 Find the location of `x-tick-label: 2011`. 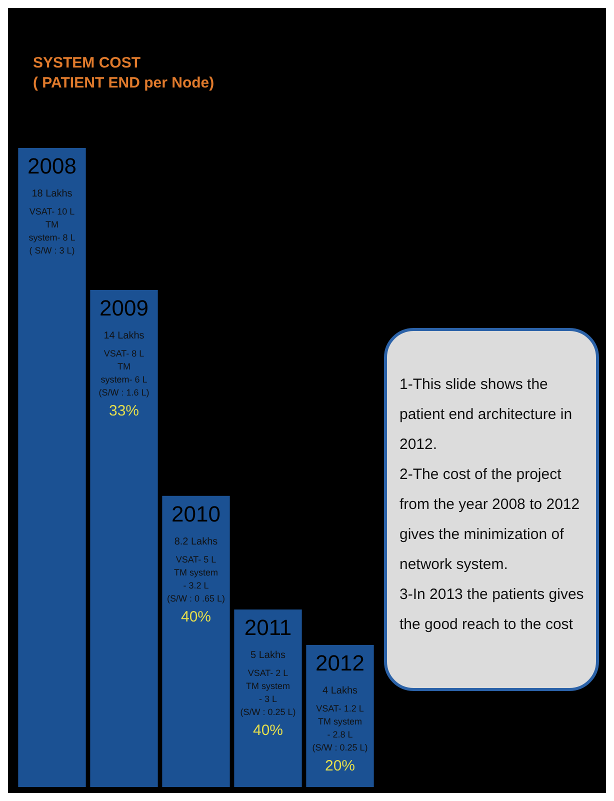

x-tick-label: 2011 is located at coordinates (268, 627).